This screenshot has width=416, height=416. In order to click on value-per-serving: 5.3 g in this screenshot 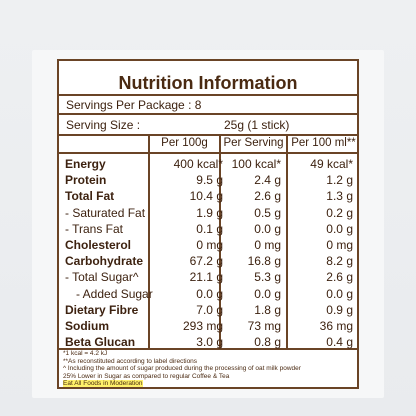, I will do `click(267, 277)`.